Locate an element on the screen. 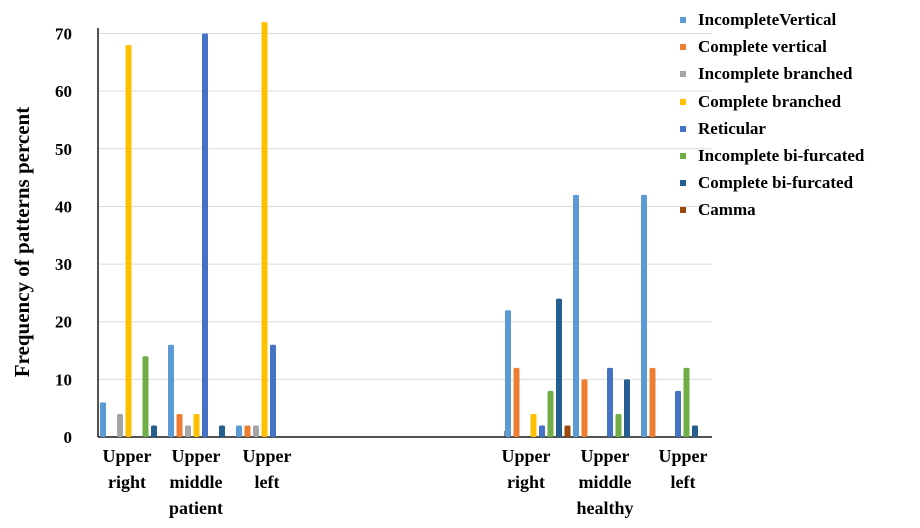 This screenshot has height=528, width=920. y-tick-label: 50 is located at coordinates (63, 149).